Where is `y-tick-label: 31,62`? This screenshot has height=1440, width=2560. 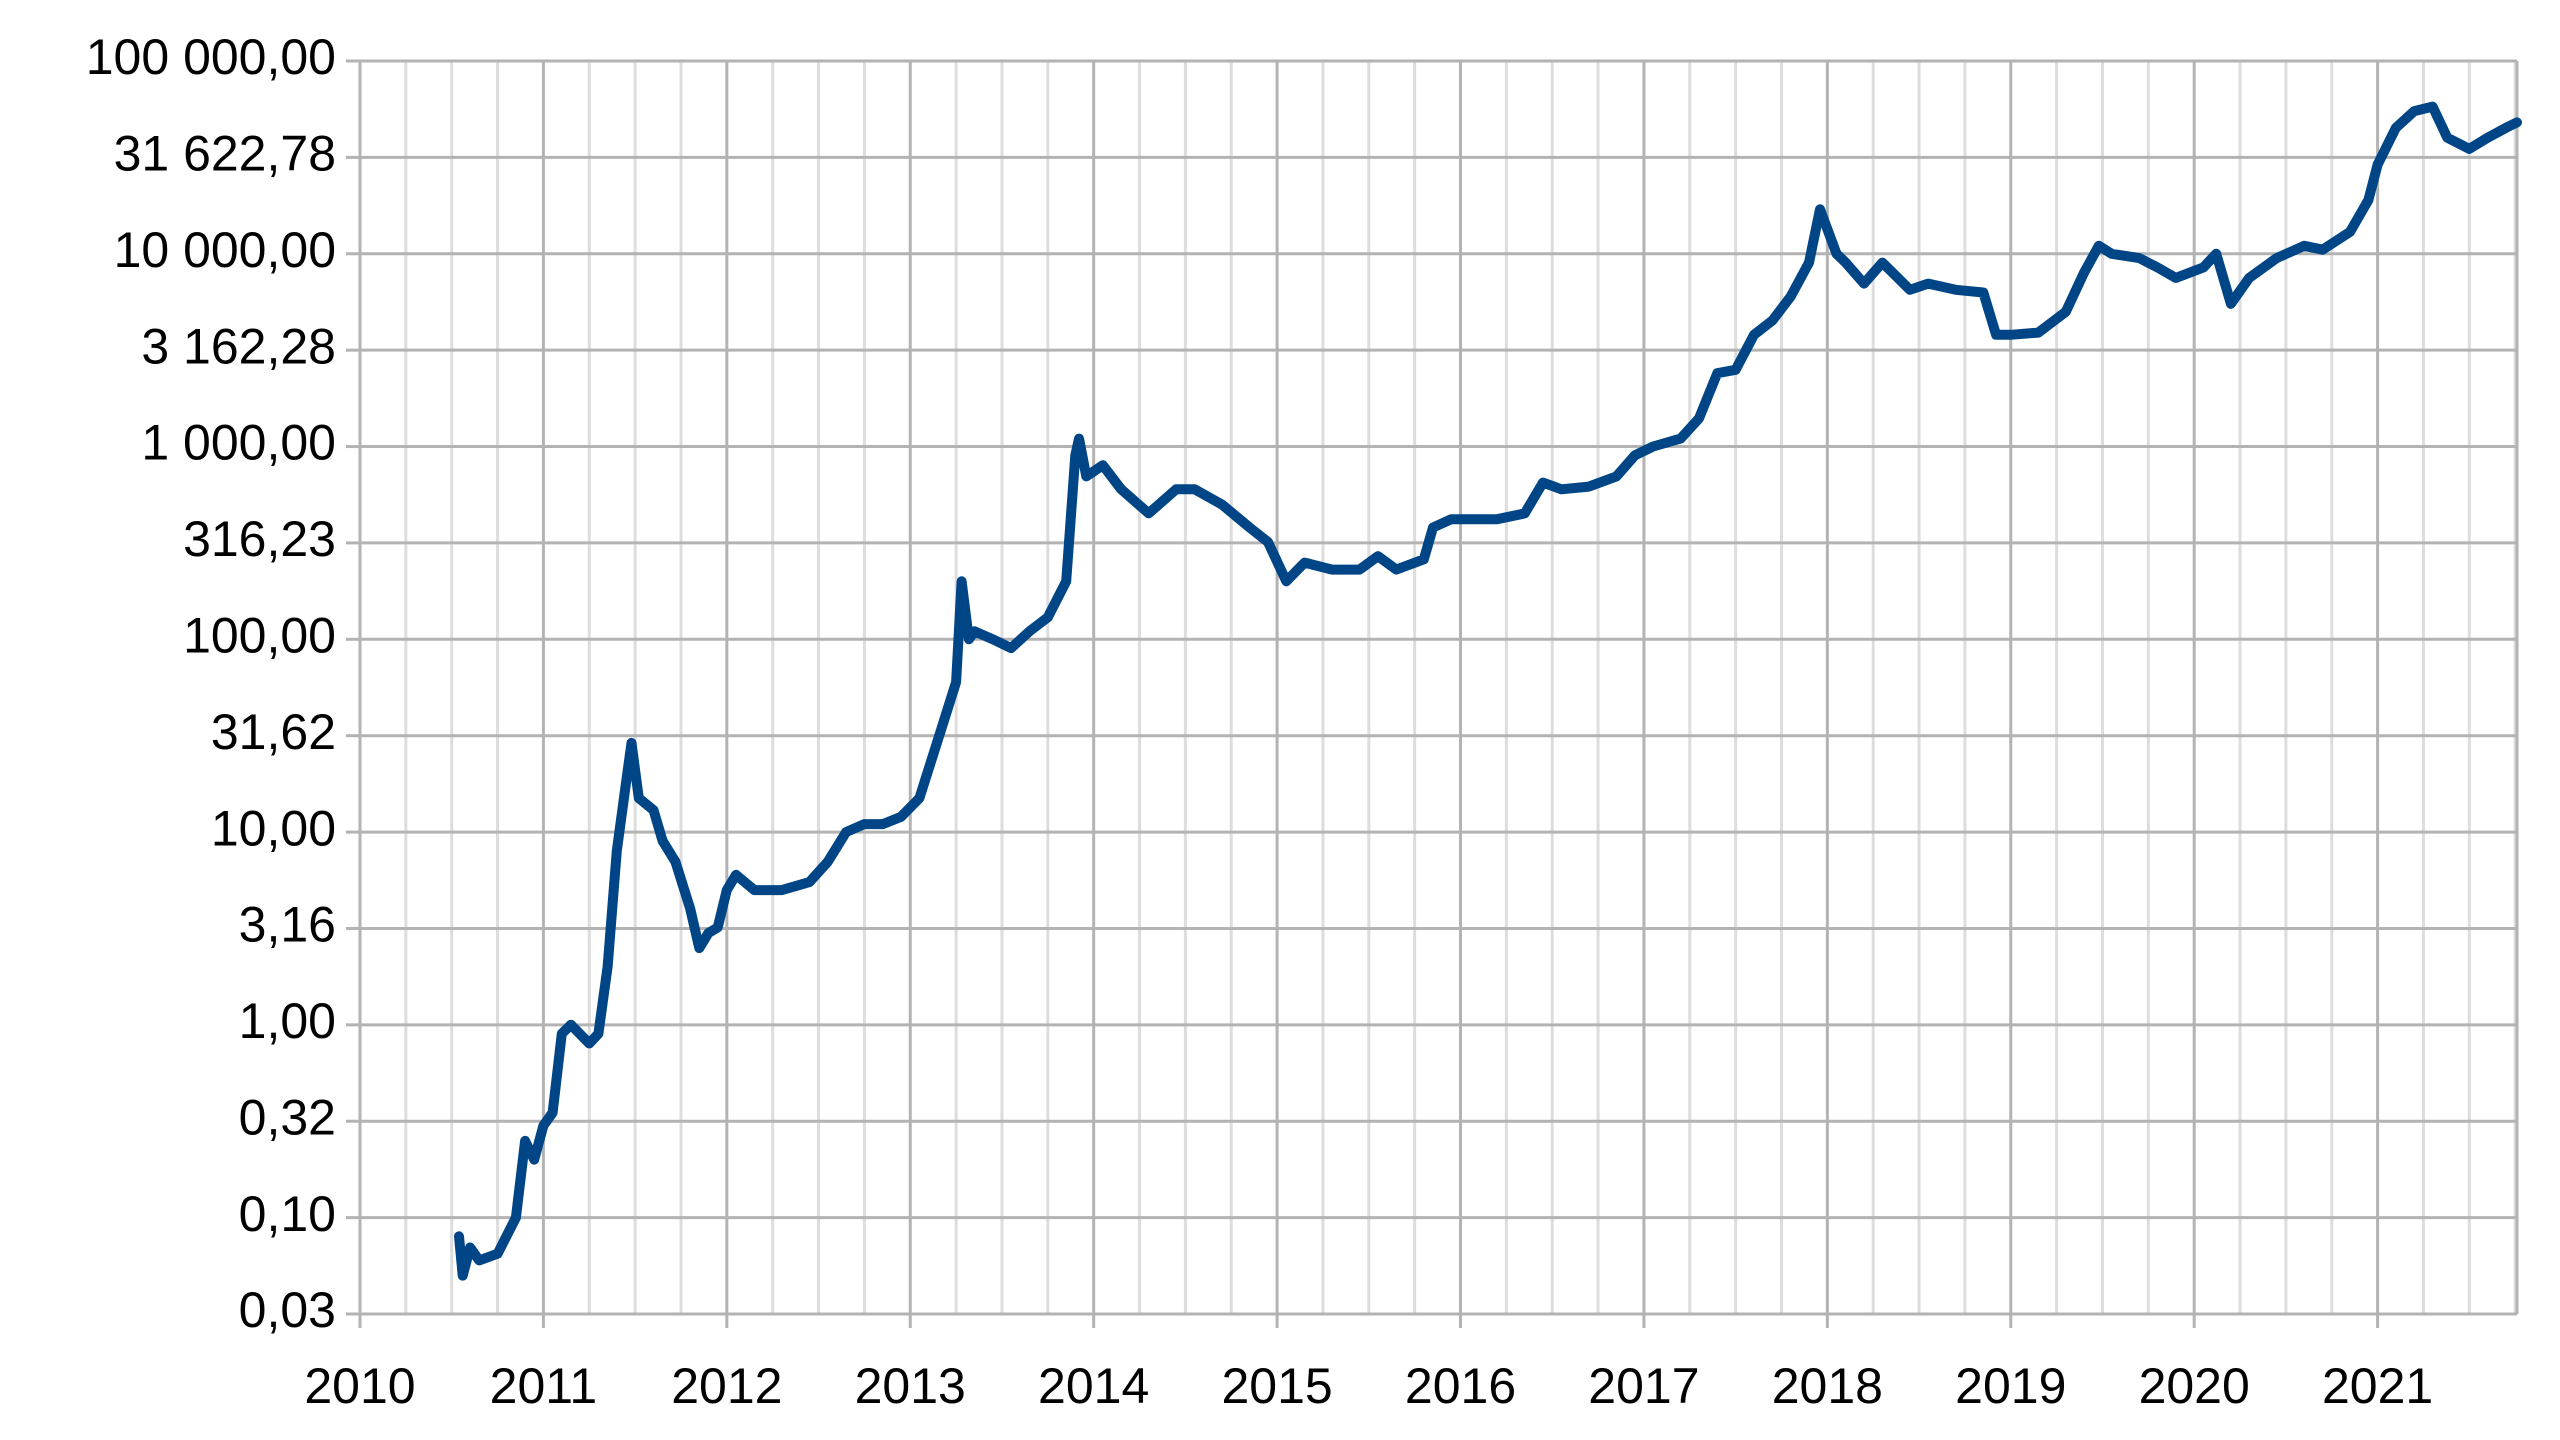
y-tick-label: 31,62 is located at coordinates (273, 732).